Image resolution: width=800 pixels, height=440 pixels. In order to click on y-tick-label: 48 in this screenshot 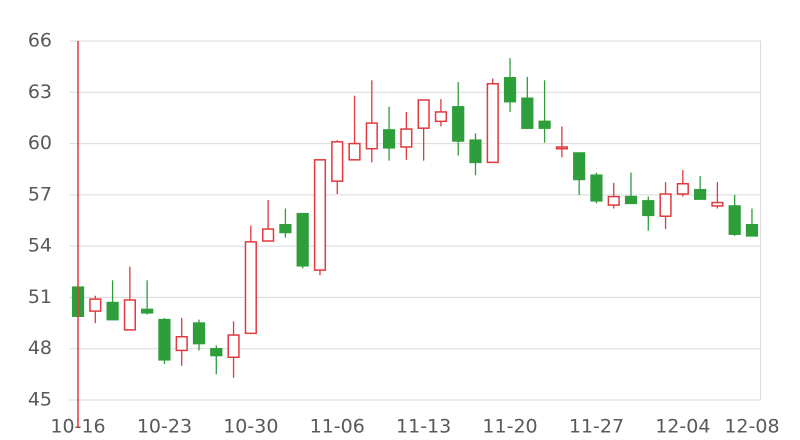, I will do `click(40, 348)`.